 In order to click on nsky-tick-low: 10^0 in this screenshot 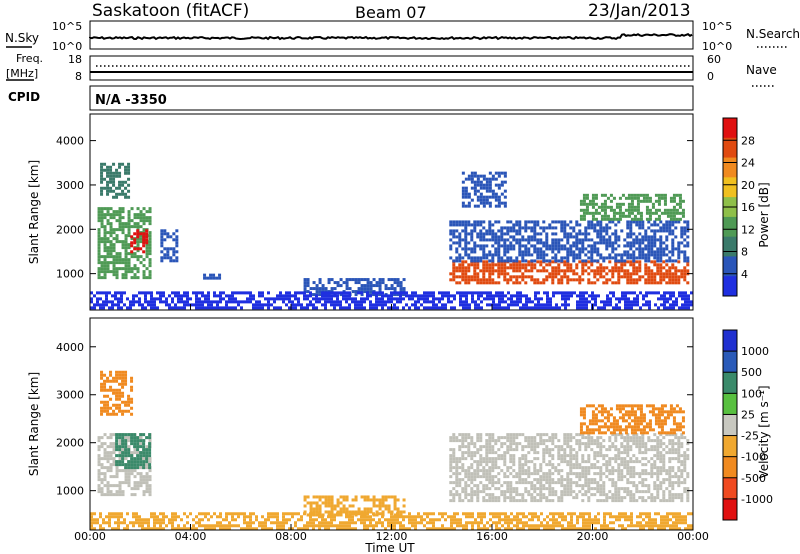, I will do `click(67, 46)`.